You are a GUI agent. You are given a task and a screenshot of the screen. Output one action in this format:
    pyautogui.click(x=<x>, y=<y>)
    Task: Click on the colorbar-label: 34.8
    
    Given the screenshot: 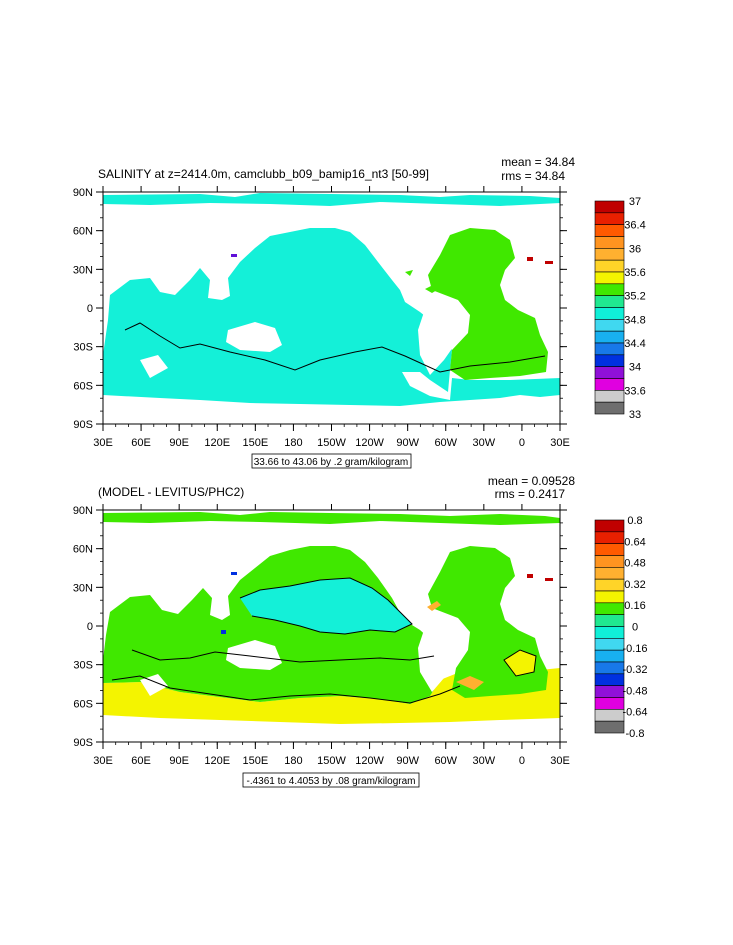 What is the action you would take?
    pyautogui.click(x=634, y=320)
    